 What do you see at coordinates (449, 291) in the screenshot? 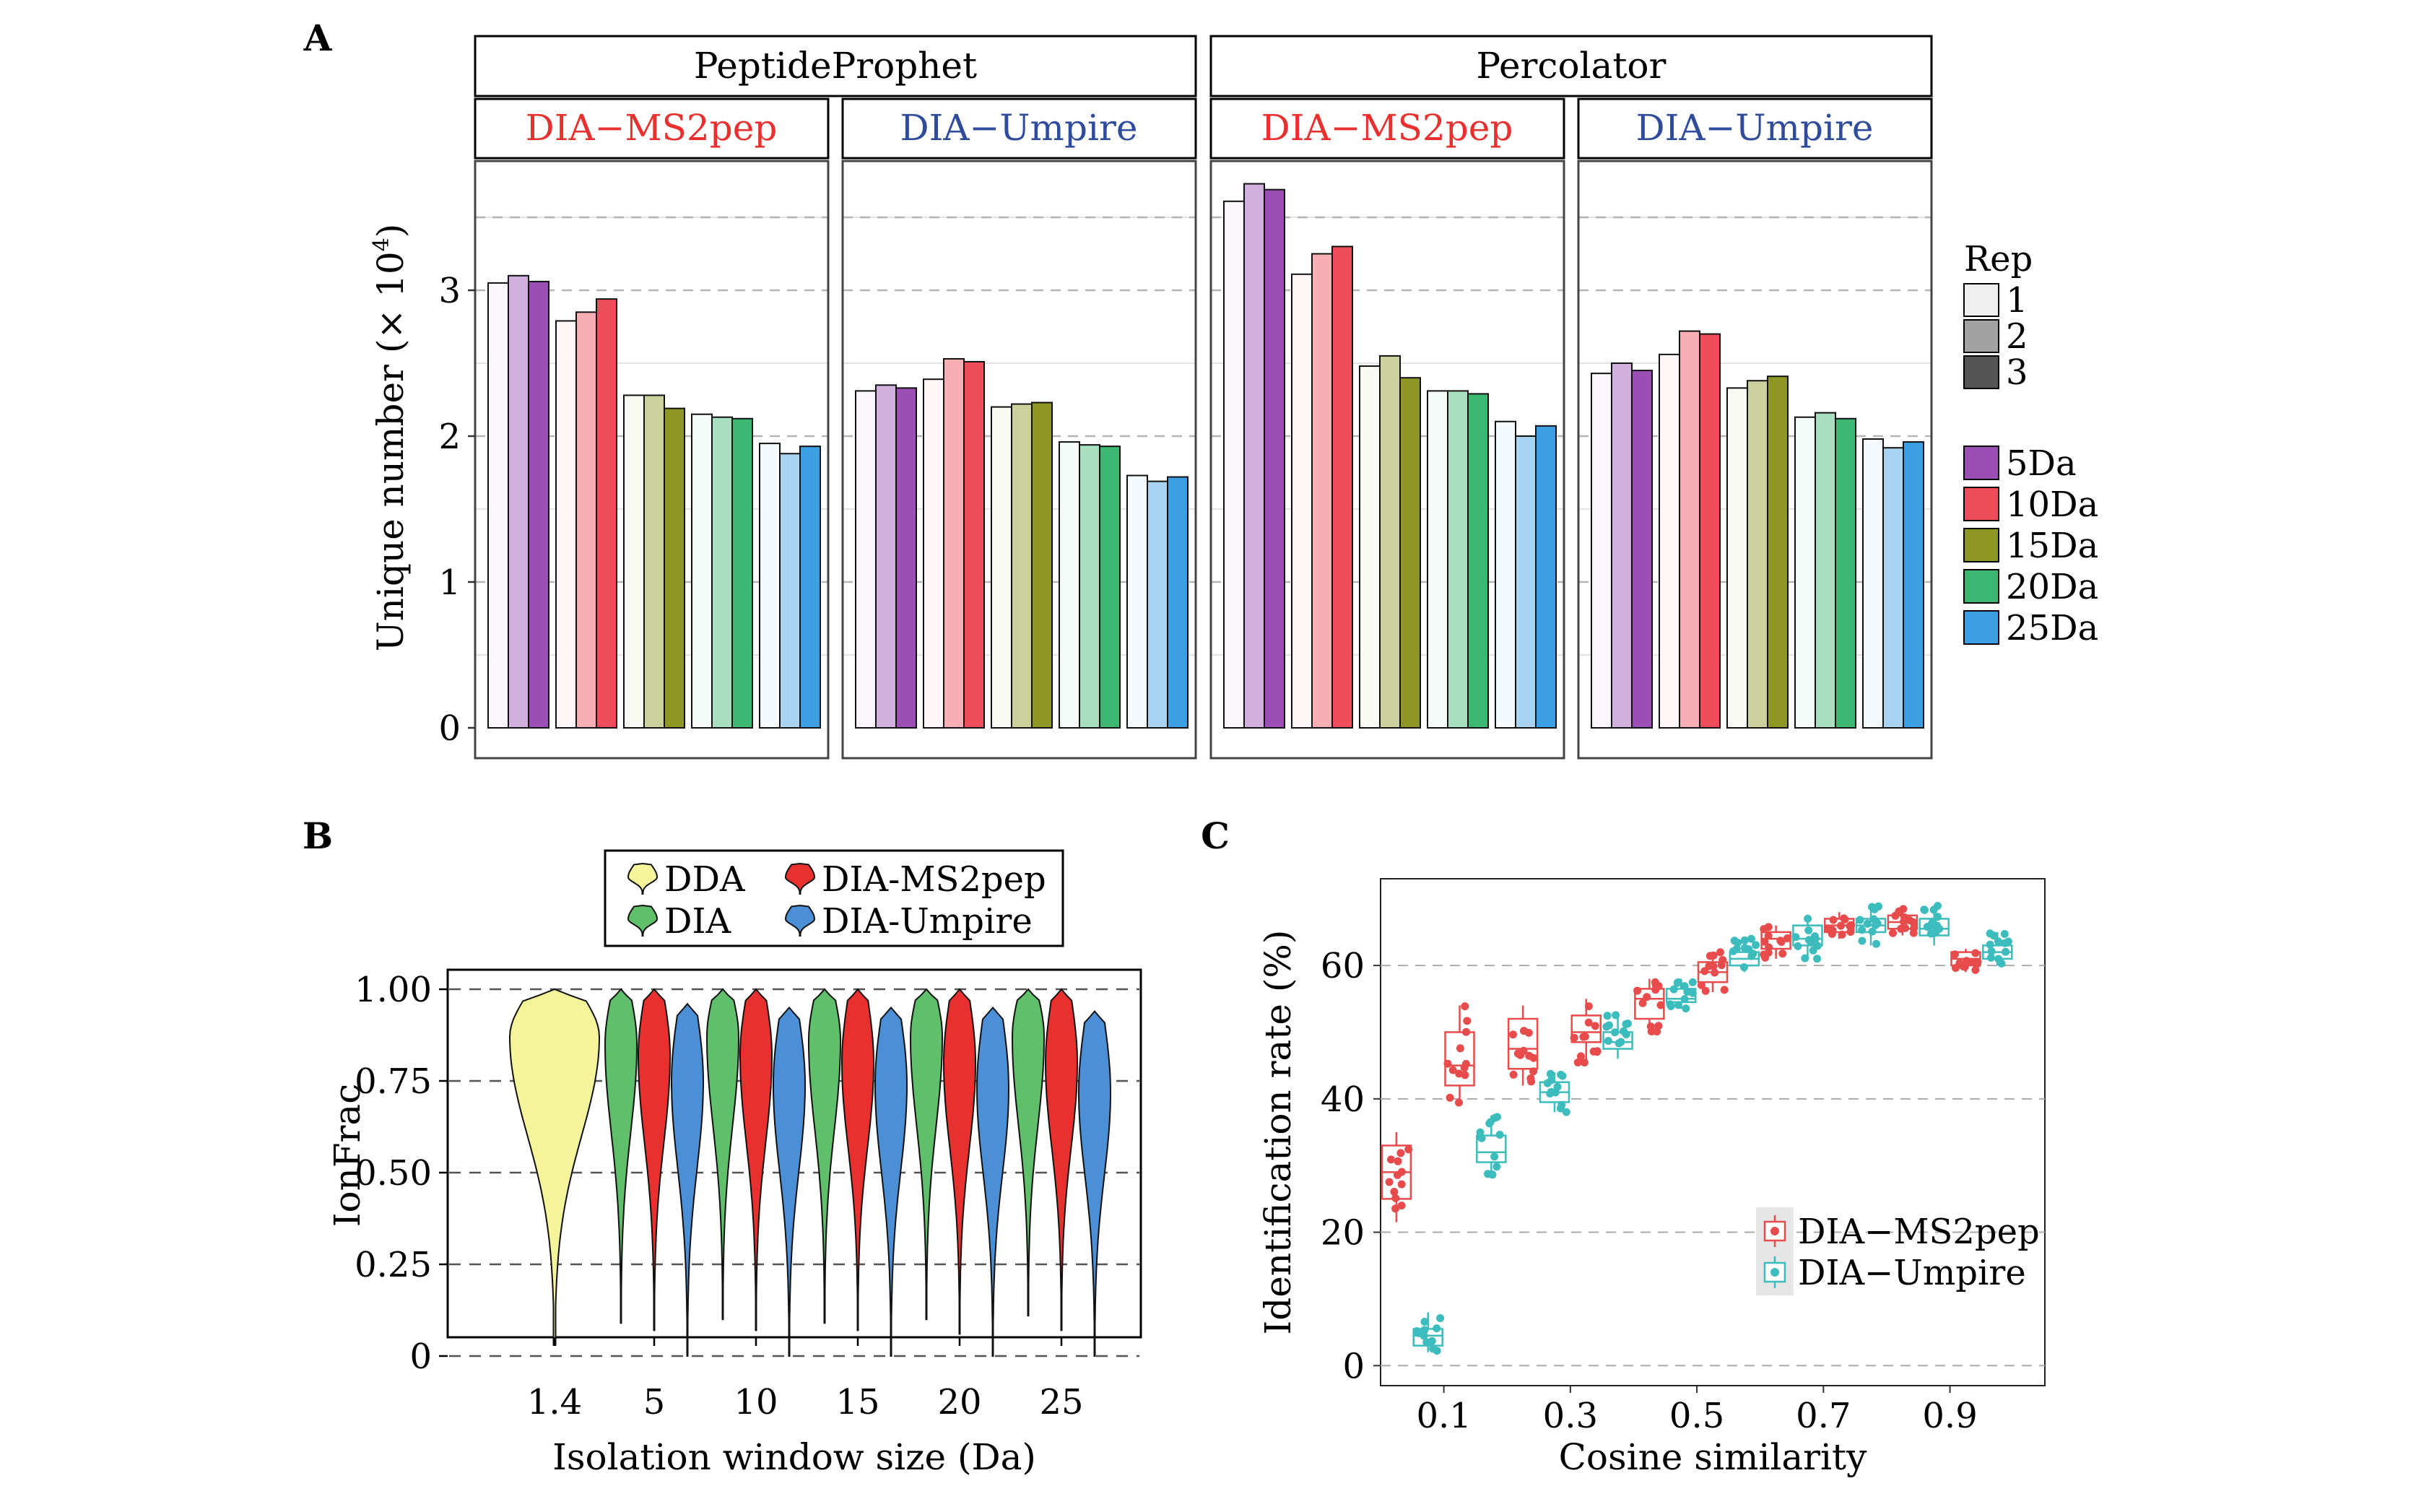
I see `y-tick-label: 3` at bounding box center [449, 291].